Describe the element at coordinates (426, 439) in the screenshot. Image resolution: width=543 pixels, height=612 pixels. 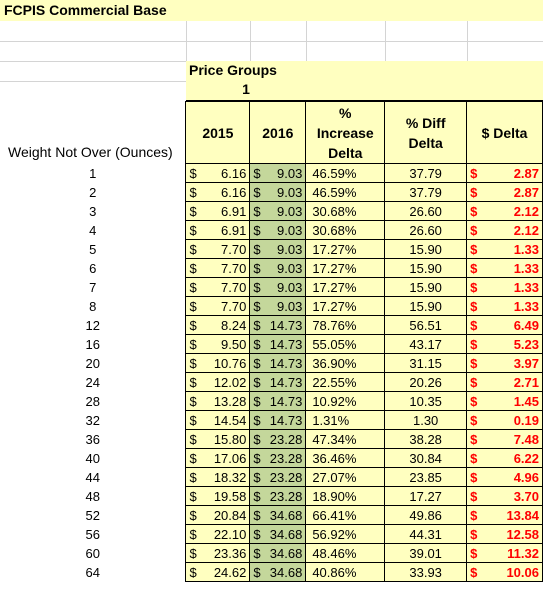
I see `diff-cell: 38.28` at that location.